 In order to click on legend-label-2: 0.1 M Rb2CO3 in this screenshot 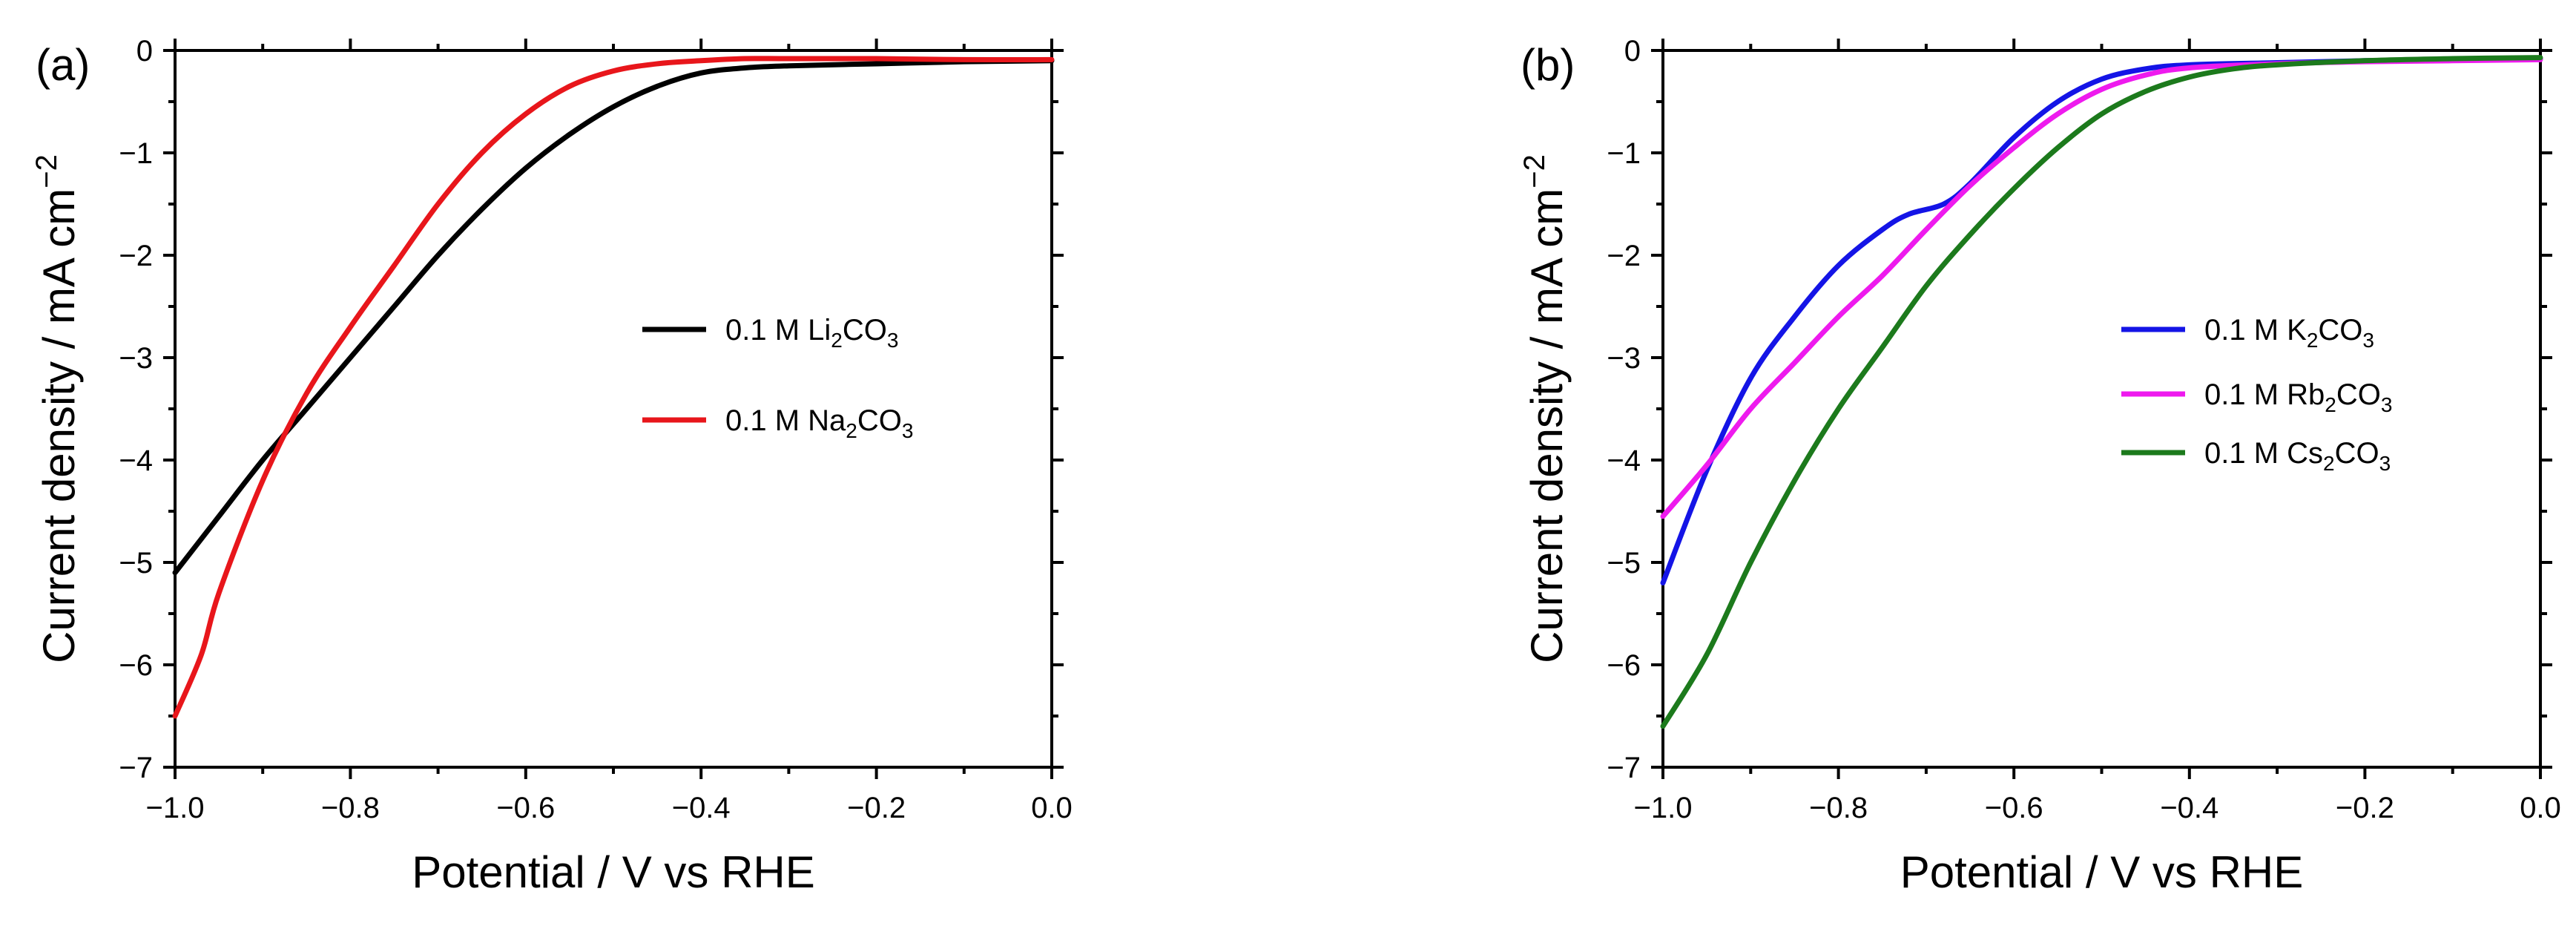, I will do `click(2298, 397)`.